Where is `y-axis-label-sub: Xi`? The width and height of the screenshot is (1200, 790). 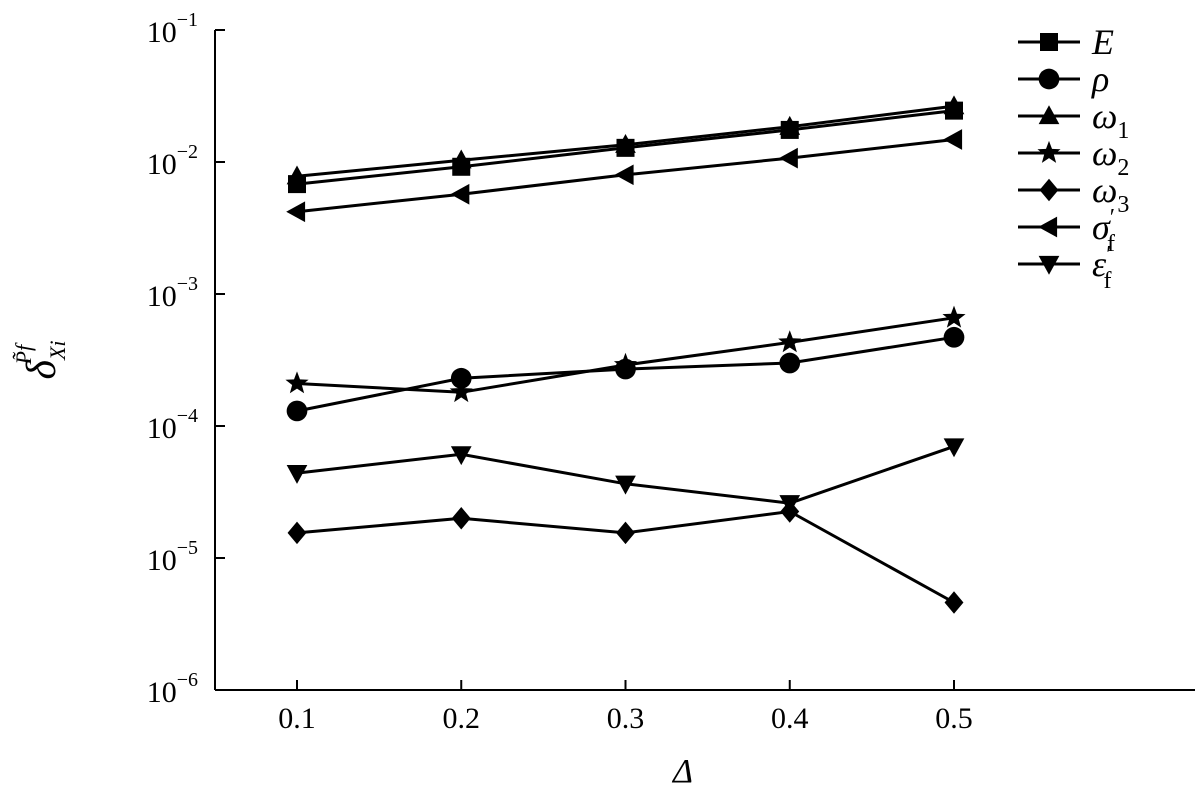
y-axis-label-sub: Xi is located at coordinates (57, 350).